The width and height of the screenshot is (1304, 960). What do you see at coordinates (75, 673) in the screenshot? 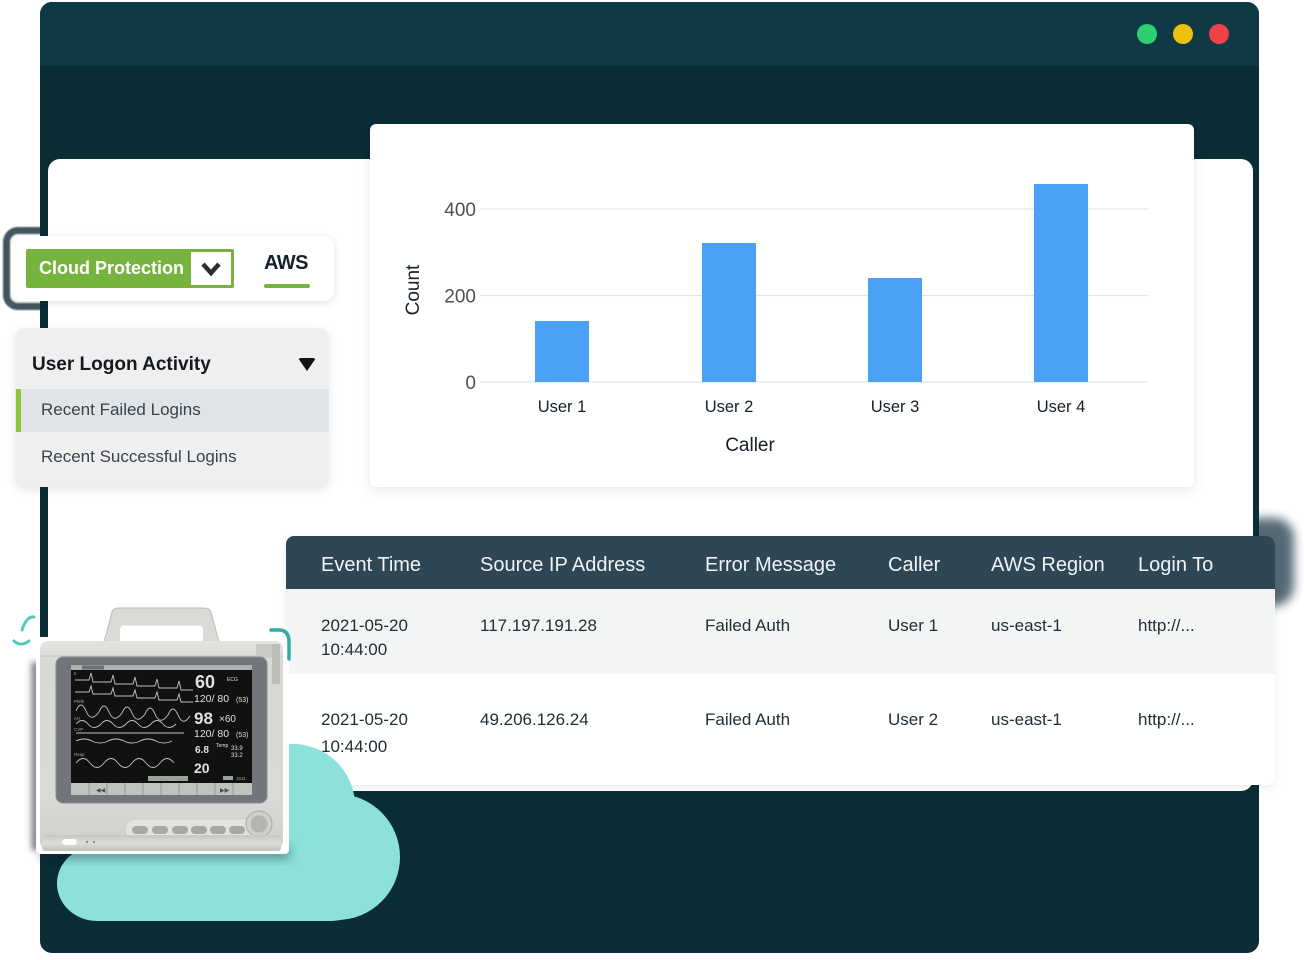
I see `svg-text: II` at bounding box center [75, 673].